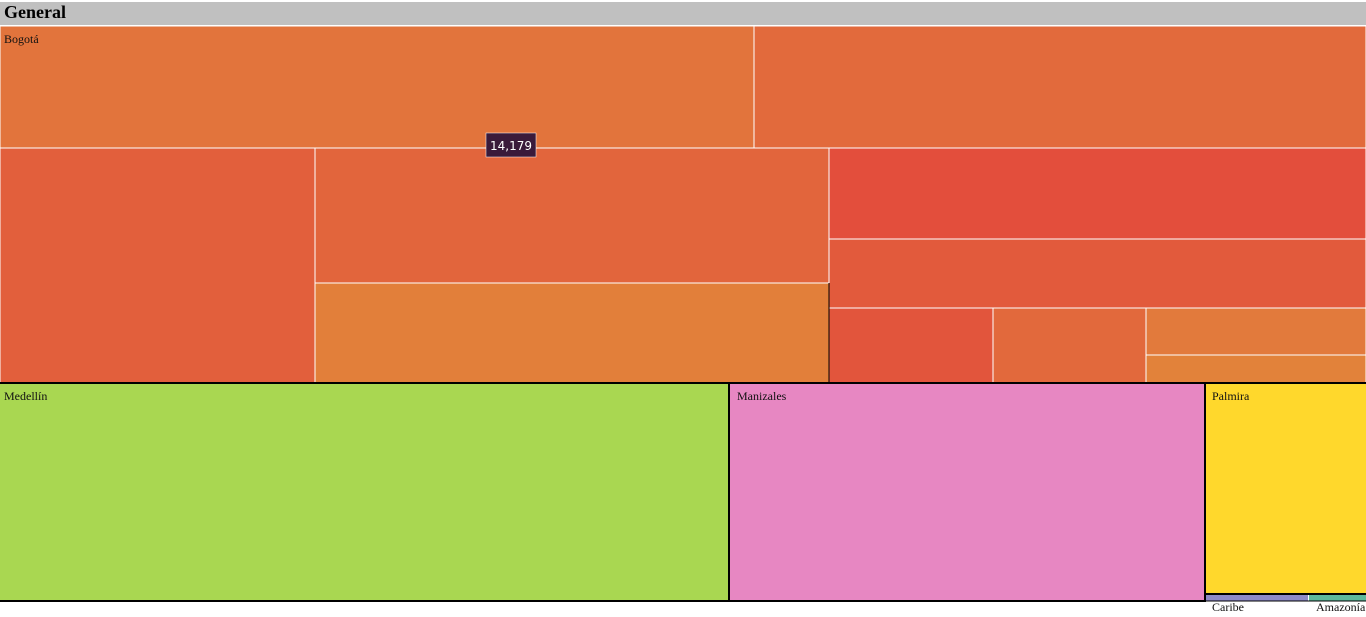 This screenshot has width=1366, height=617. What do you see at coordinates (35, 12) in the screenshot?
I see `header-title: General` at bounding box center [35, 12].